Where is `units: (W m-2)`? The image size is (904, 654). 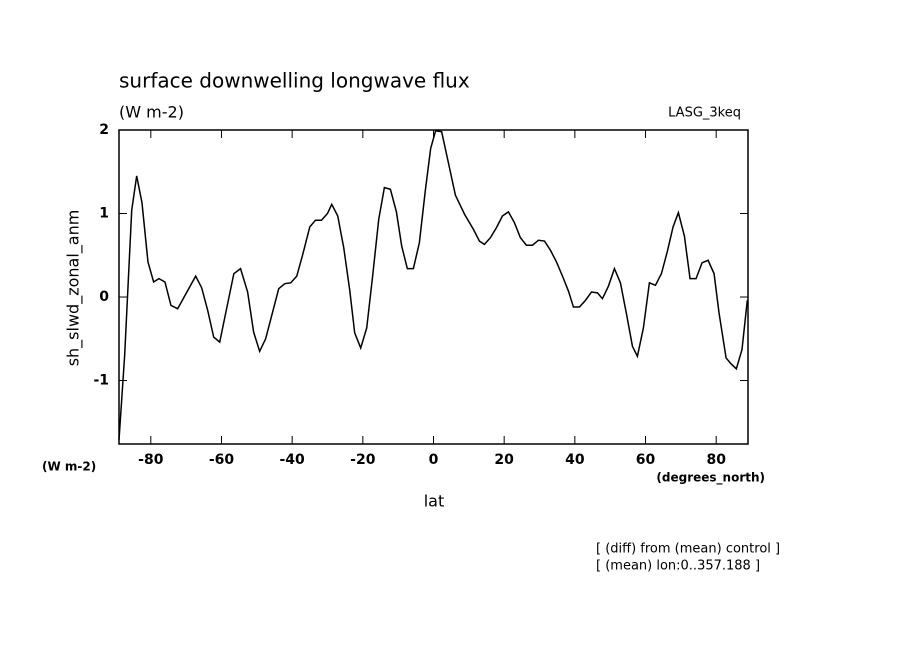
units: (W m-2) is located at coordinates (151, 112).